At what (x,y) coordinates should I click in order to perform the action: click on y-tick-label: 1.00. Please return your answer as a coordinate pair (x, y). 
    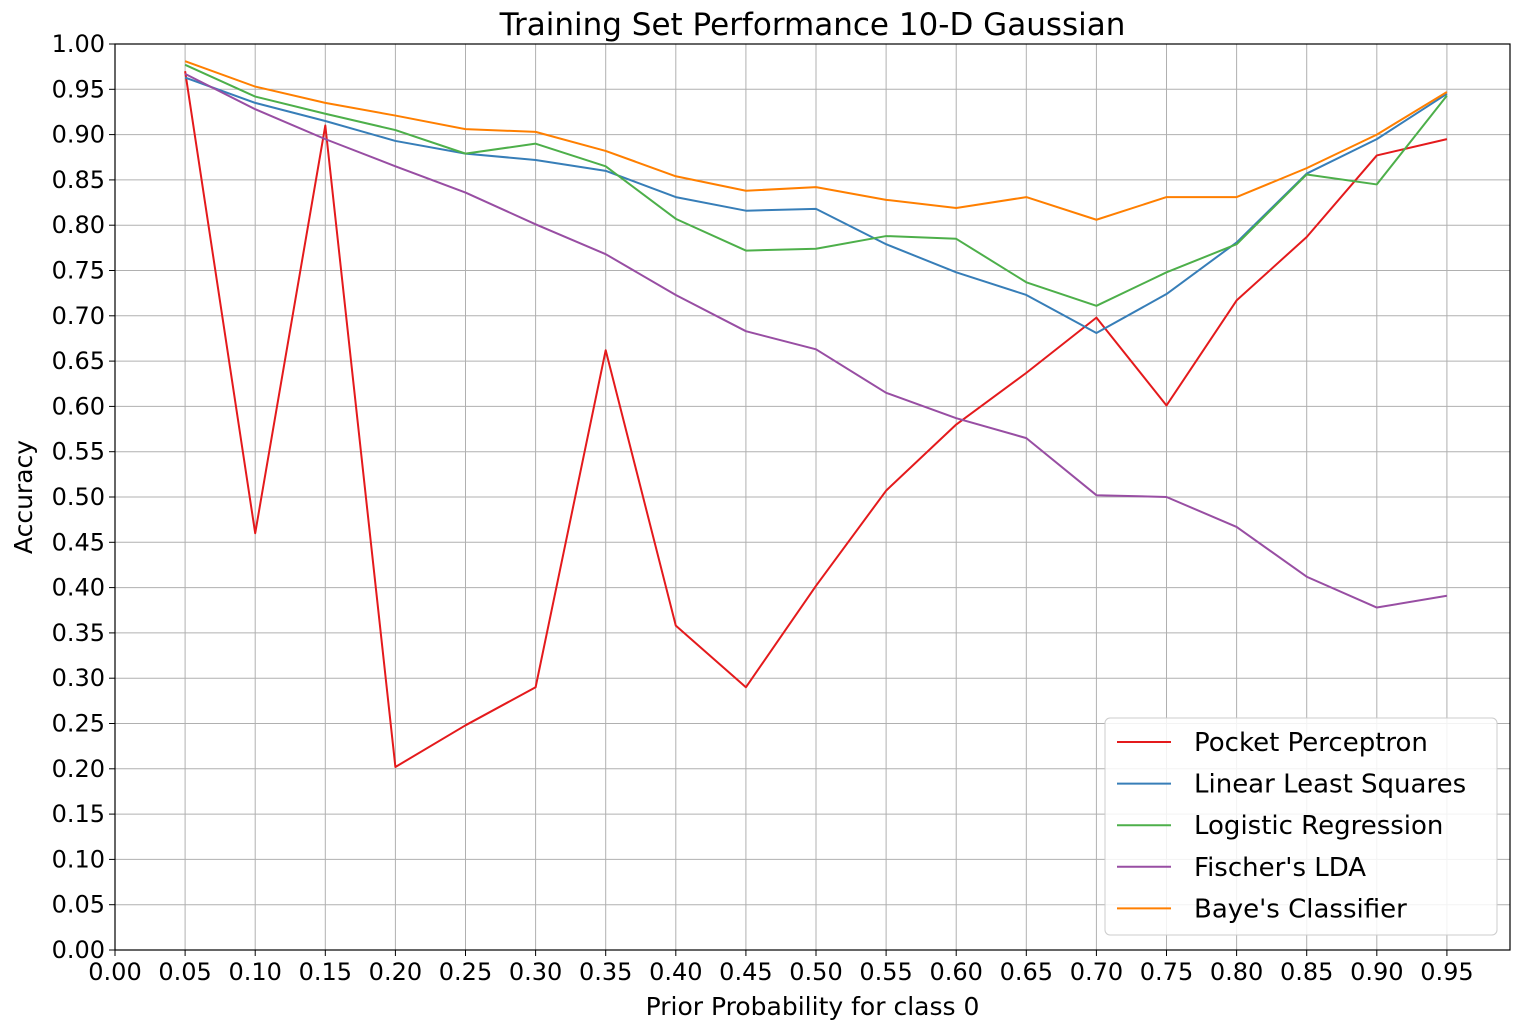
    Looking at the image, I should click on (78, 44).